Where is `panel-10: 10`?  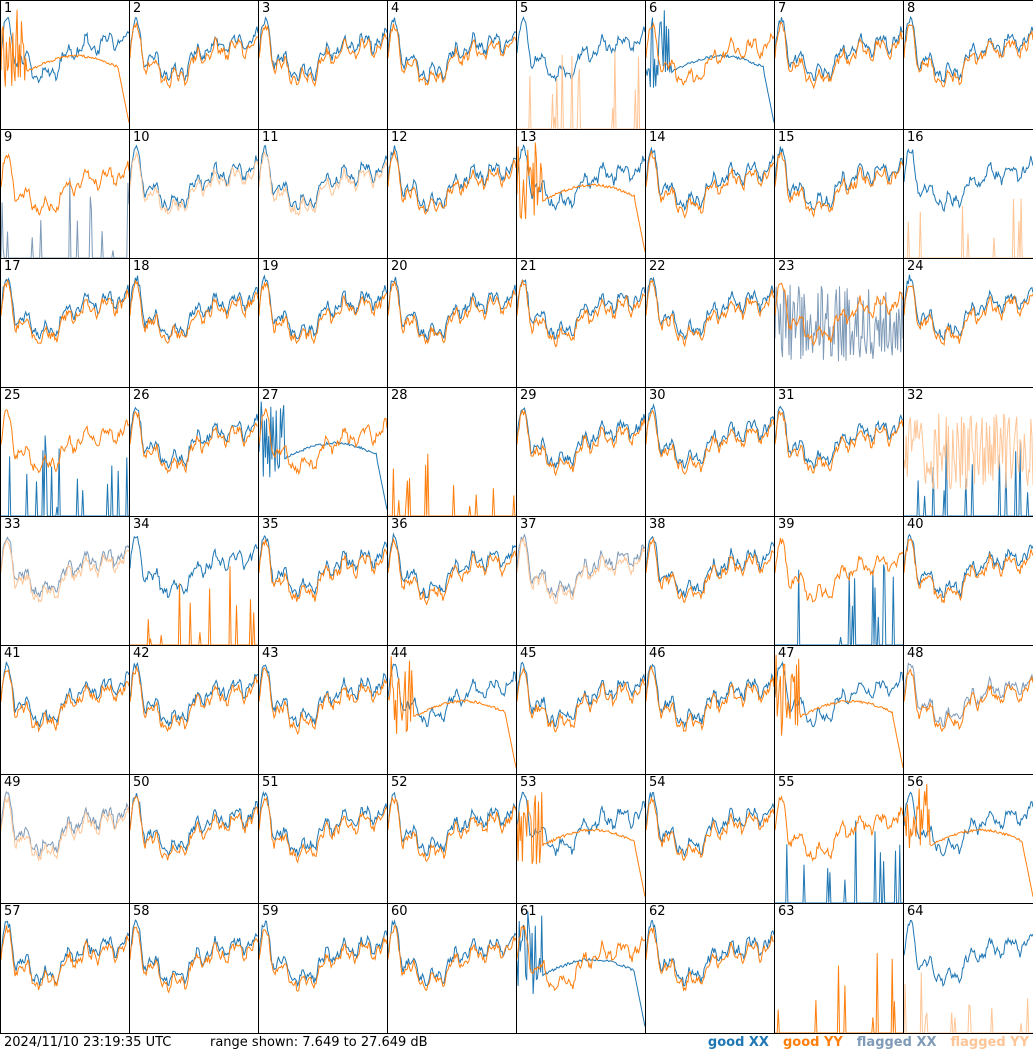 panel-10: 10 is located at coordinates (194, 194).